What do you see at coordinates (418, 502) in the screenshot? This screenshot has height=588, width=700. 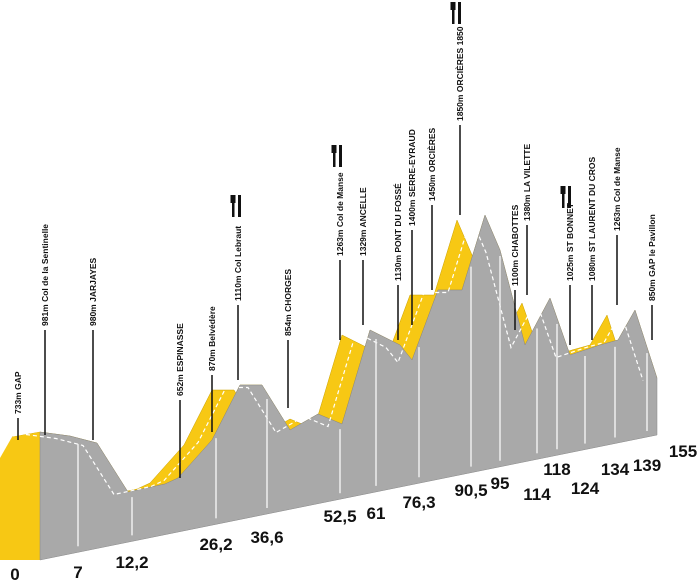 I see `distance-label: 76,3` at bounding box center [418, 502].